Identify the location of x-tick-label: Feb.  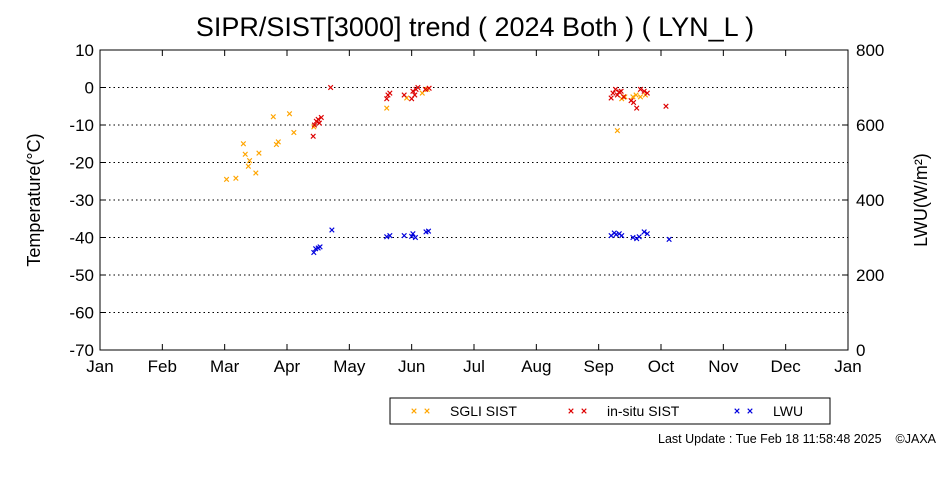
(162, 366).